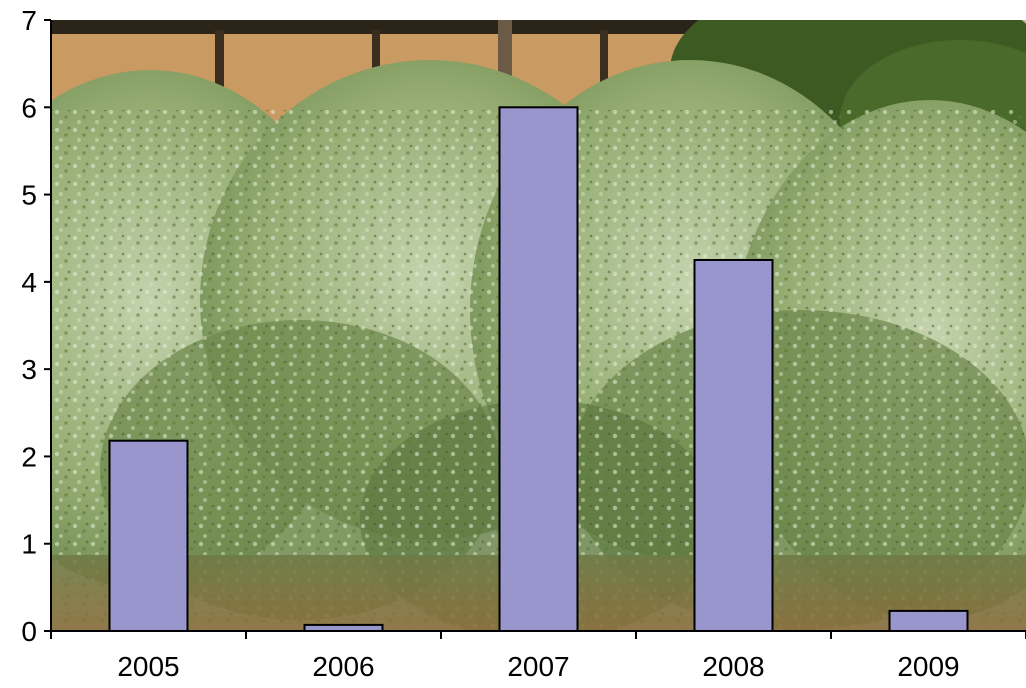 The height and width of the screenshot is (688, 1026). Describe the element at coordinates (29, 20) in the screenshot. I see `y-tick-label: 7` at that location.